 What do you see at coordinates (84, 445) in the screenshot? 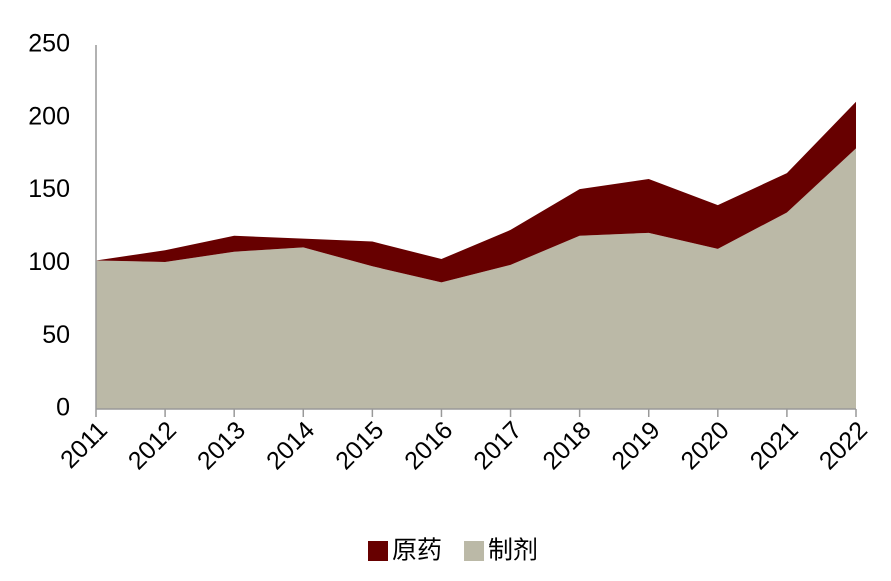
I see `x-tick-label: 2011` at bounding box center [84, 445].